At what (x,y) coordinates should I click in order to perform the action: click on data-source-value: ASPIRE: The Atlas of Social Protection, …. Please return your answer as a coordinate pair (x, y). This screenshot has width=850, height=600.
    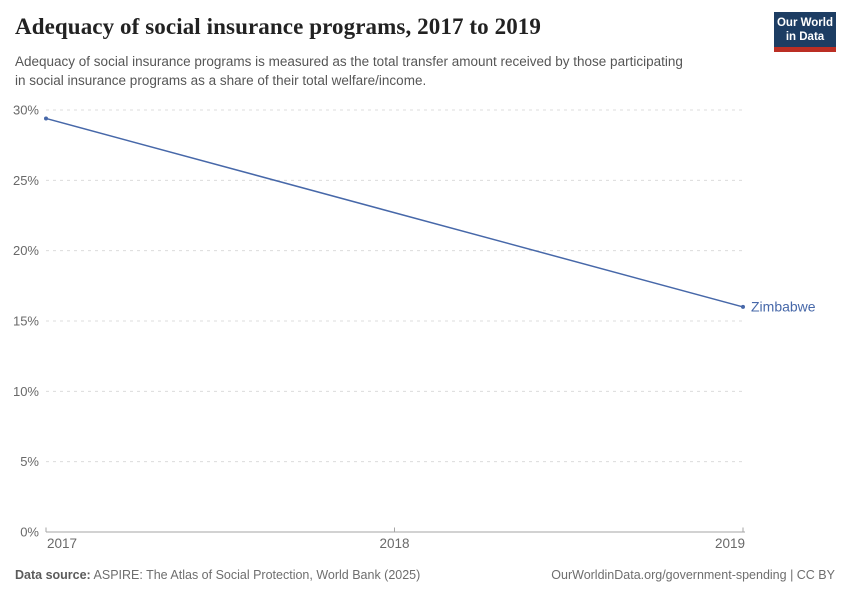
    Looking at the image, I should click on (255, 575).